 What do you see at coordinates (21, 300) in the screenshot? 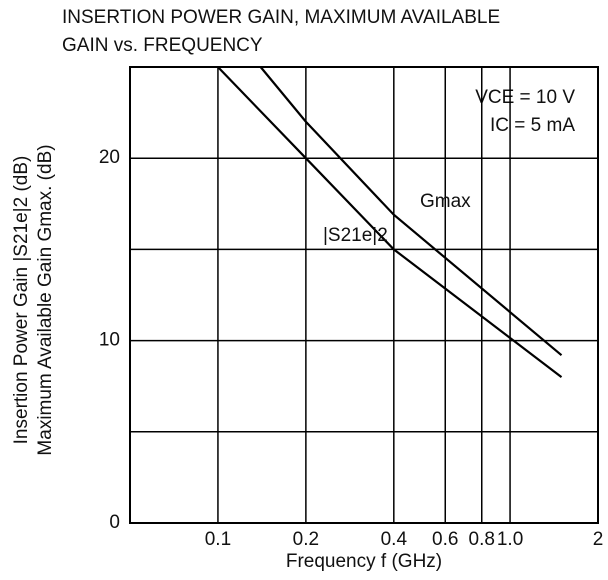
I see `y-axis-label: Insertion Power Gain |S21e|2 (dB)` at bounding box center [21, 300].